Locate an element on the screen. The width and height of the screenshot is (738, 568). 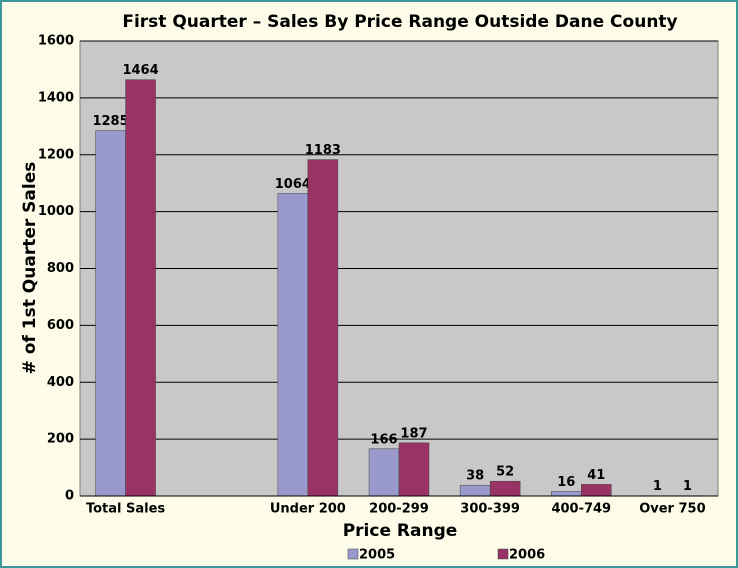
x-tick-label: Total Sales is located at coordinates (125, 509).